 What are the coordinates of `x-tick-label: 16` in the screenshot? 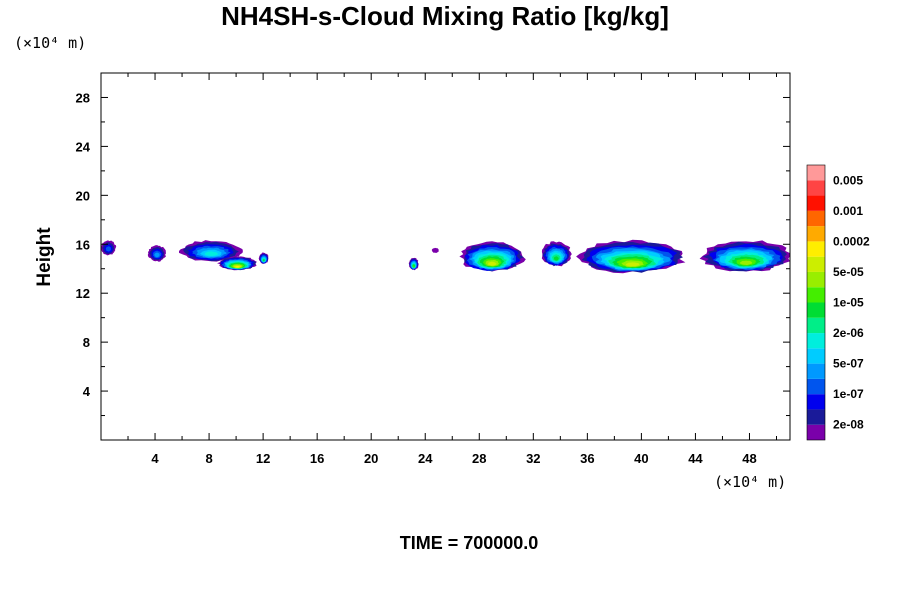 It's located at (317, 458).